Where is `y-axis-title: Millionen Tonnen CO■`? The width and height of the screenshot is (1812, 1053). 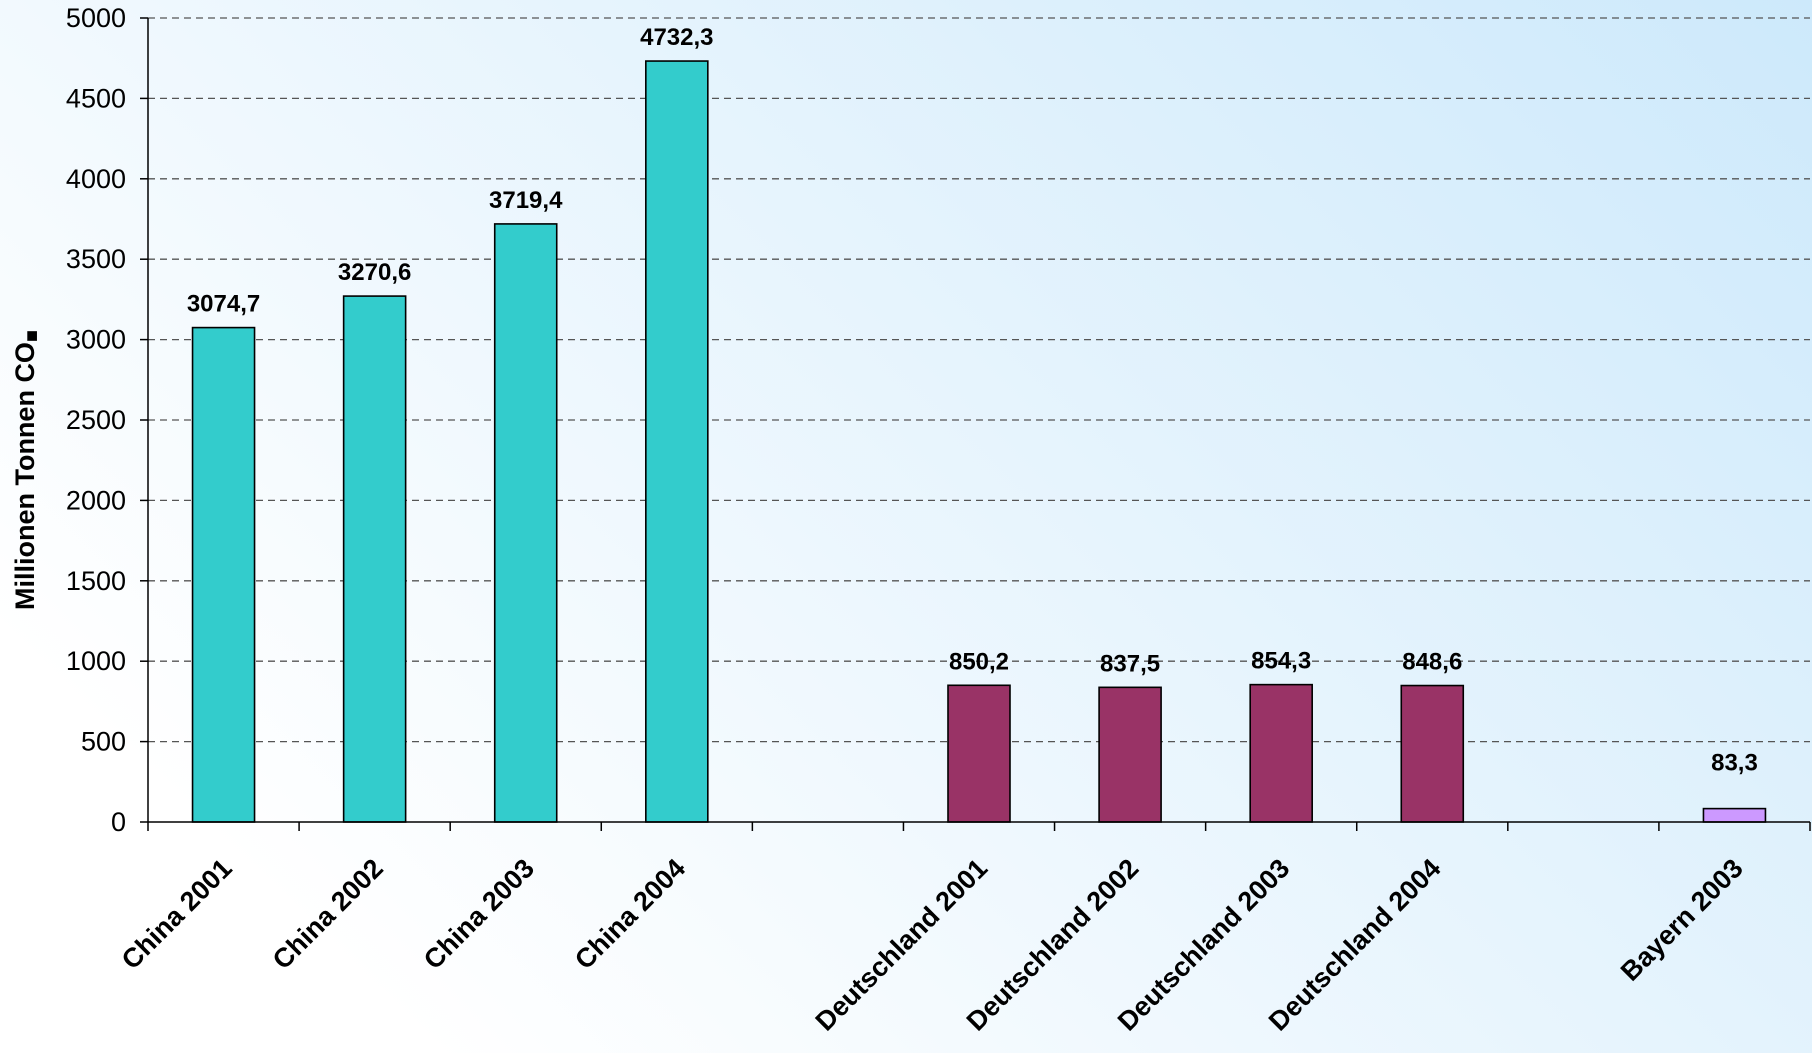 y-axis-title: Millionen Tonnen CO■ is located at coordinates (26, 470).